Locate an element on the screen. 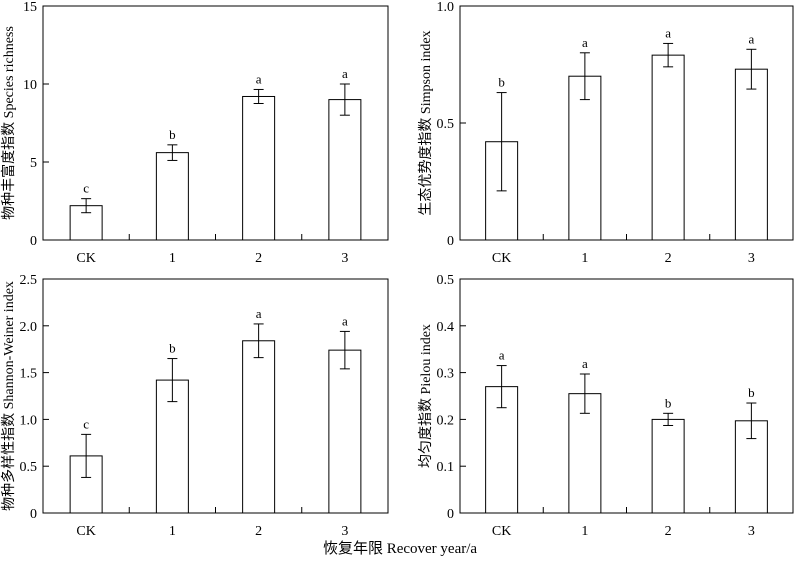 The image size is (800, 562). y-axis-label: 物种多样性指数 Shannon-Weiner index is located at coordinates (8, 396).